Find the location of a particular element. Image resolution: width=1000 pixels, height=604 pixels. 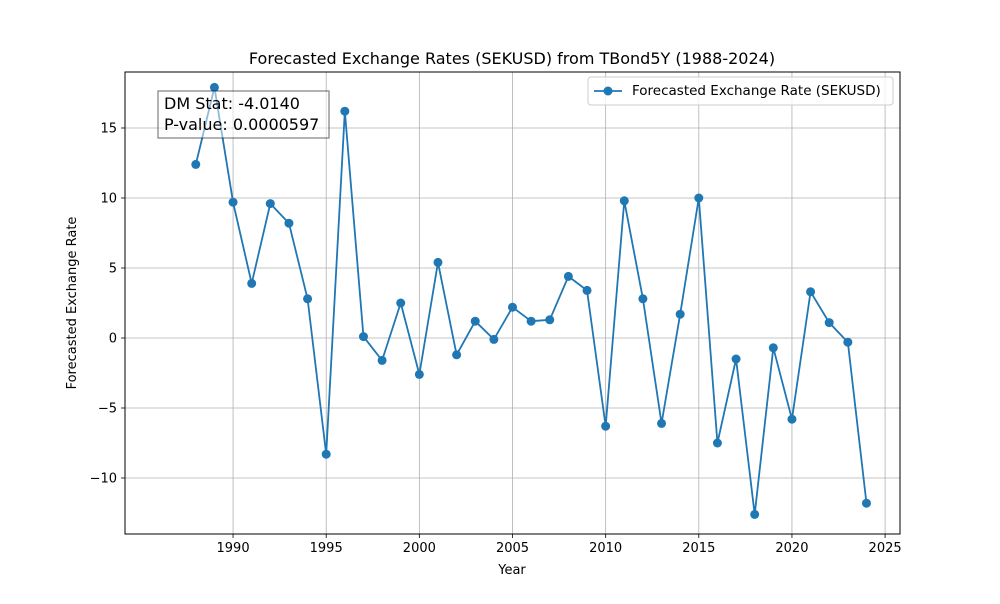

x-tick-label: 1995 is located at coordinates (326, 548).